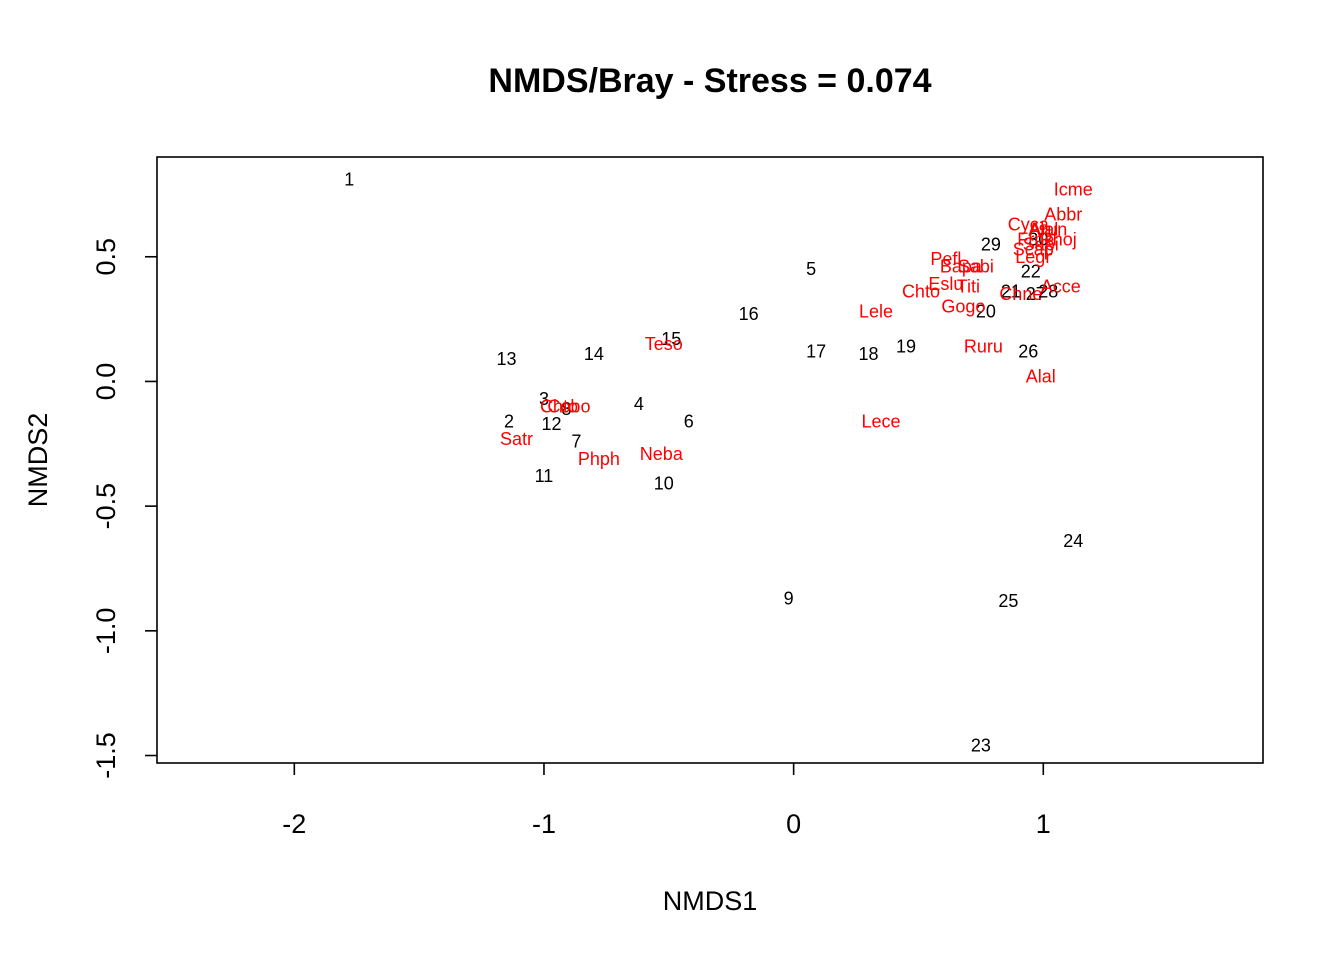 The width and height of the screenshot is (1344, 960). I want to click on species-label: Arun, so click(1048, 229).